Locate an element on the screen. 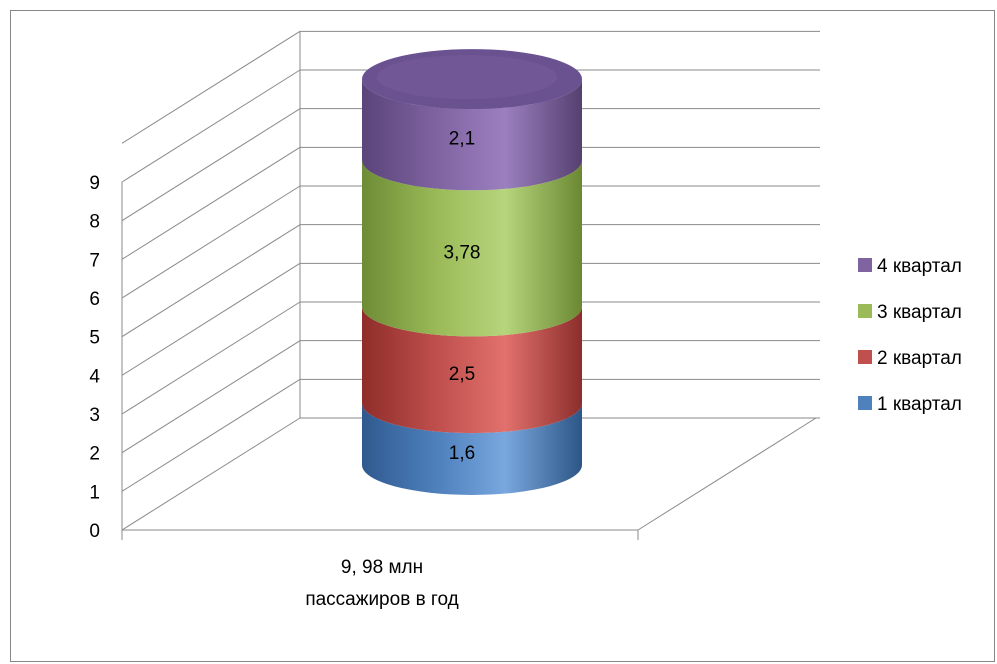 The image size is (997, 664). category-label-line-1: 9, 98 млн is located at coordinates (382, 567).